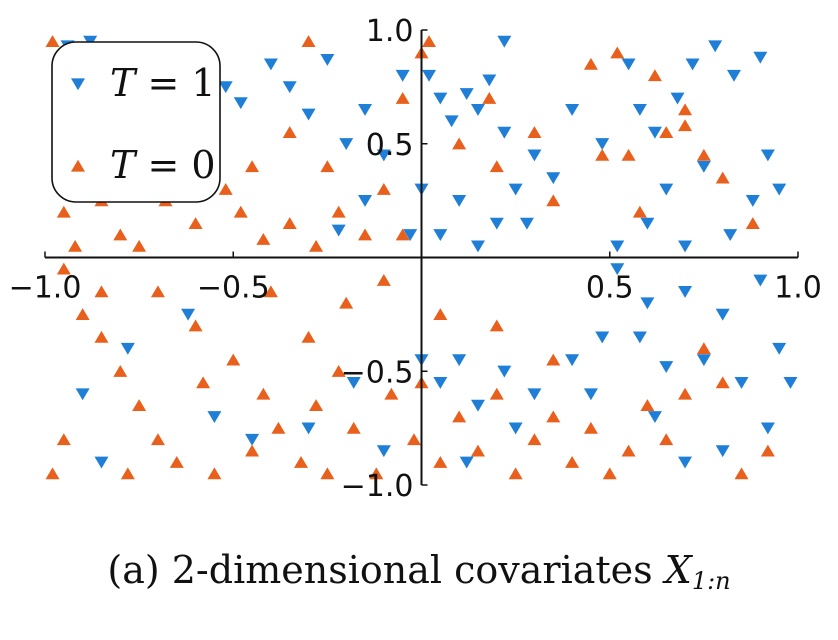 Image resolution: width=838 pixels, height=640 pixels. What do you see at coordinates (386, 570) in the screenshot?
I see `caption-prefix: (a) 2-dimensional covariates` at bounding box center [386, 570].